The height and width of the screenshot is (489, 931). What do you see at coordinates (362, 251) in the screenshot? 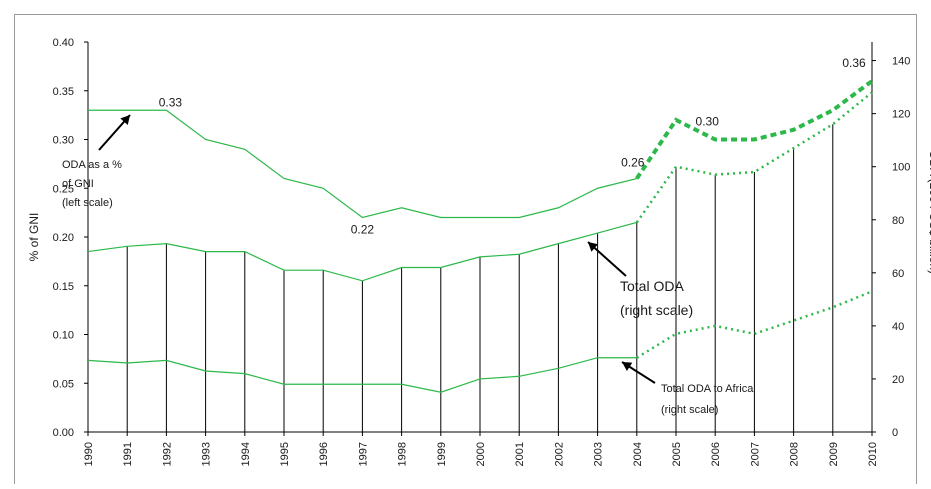
I see `total-oda-line-actual` at bounding box center [362, 251].